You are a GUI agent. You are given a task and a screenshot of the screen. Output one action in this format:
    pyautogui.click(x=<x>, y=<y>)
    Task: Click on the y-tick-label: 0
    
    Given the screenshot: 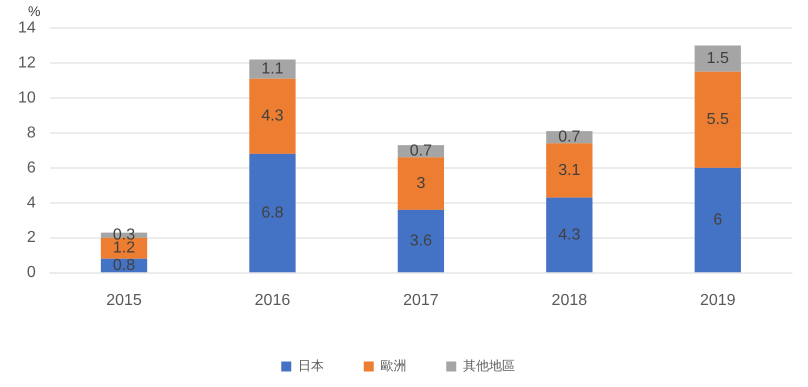 What is the action you would take?
    pyautogui.click(x=31, y=273)
    